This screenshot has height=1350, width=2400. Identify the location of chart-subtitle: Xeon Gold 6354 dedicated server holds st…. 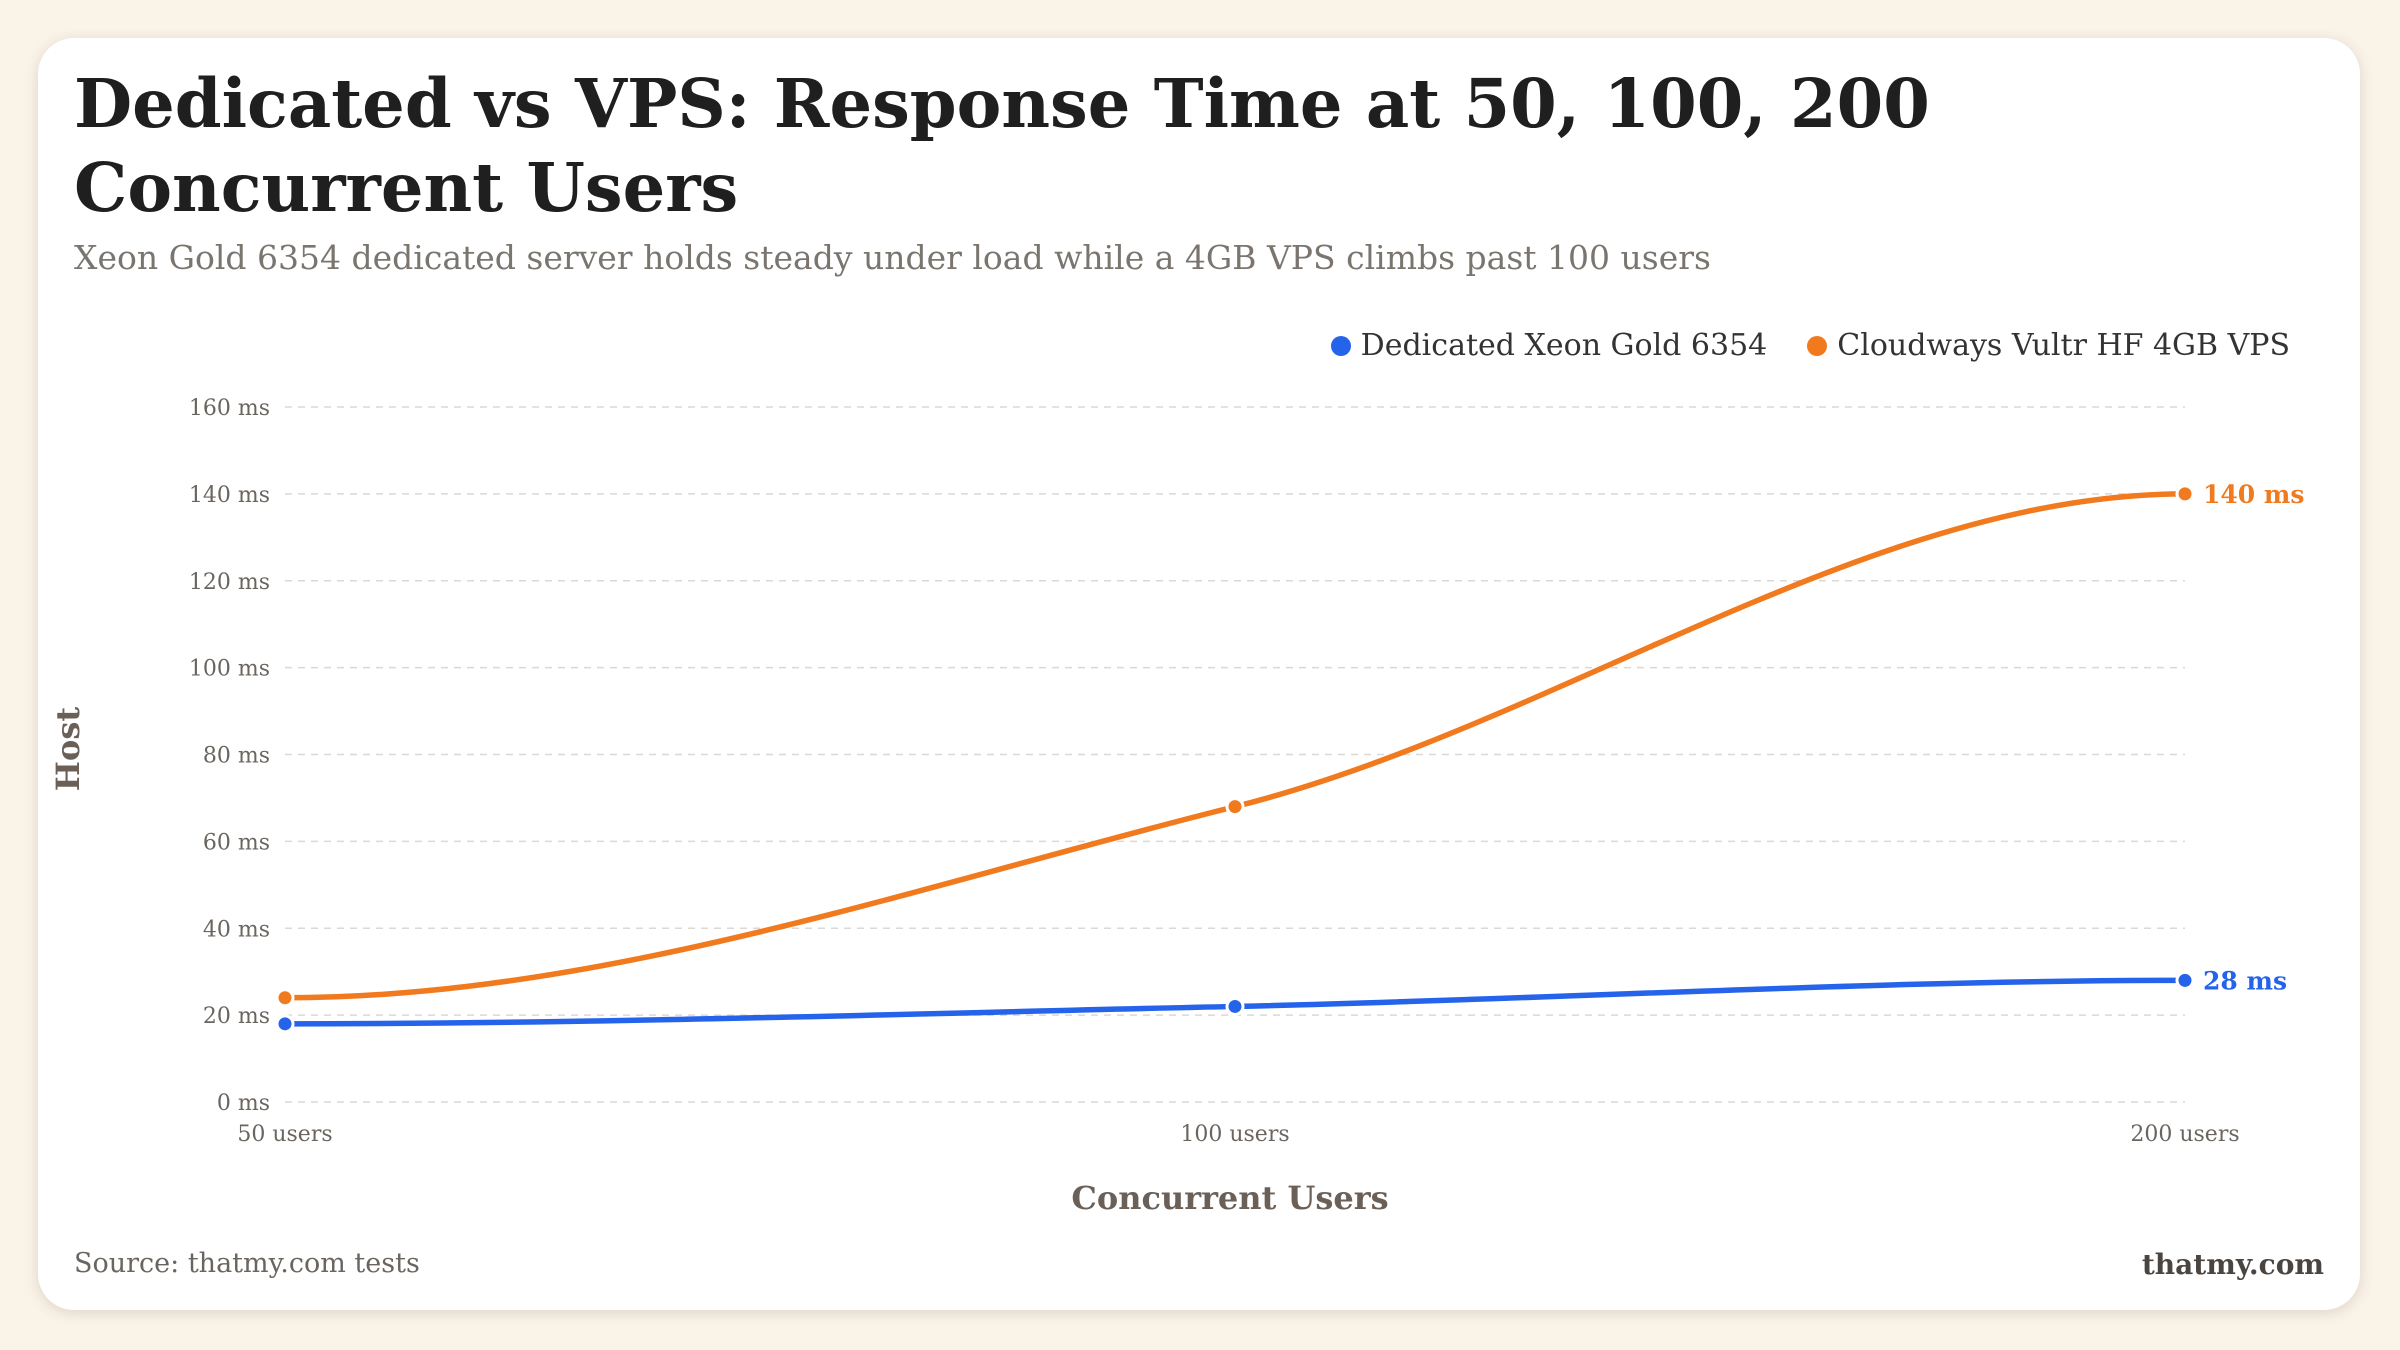
(892, 257).